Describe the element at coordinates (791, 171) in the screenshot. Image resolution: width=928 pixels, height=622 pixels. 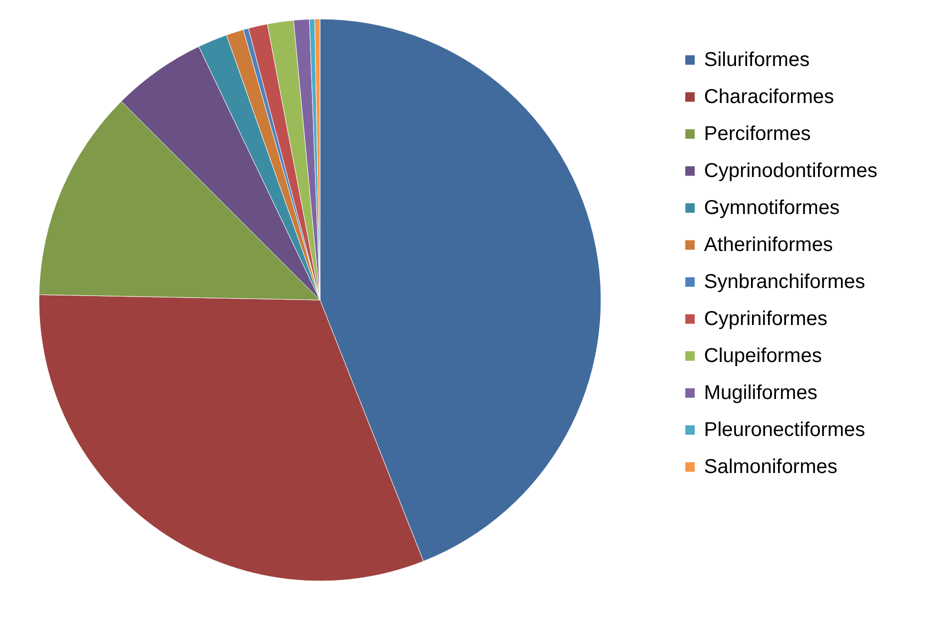
I see `legend-label: Cyprinodontiformes` at that location.